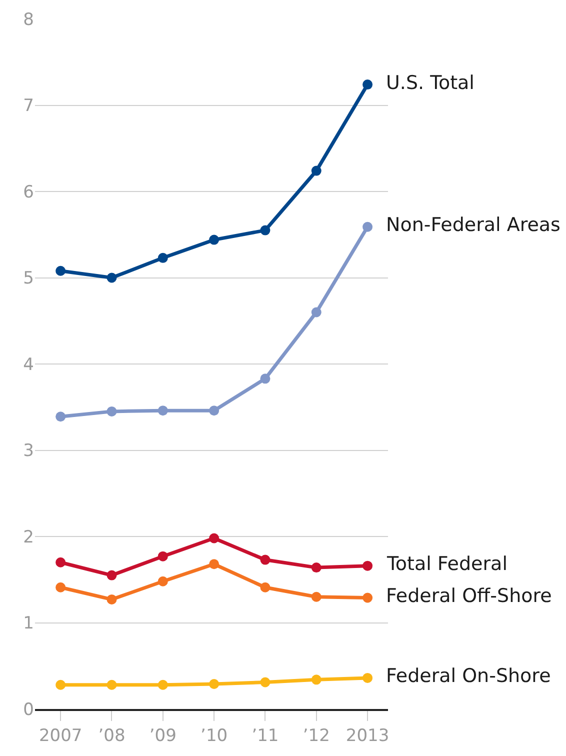 Image resolution: width=566 pixels, height=756 pixels. Describe the element at coordinates (473, 225) in the screenshot. I see `series-label: Non-Federal Areas` at that location.